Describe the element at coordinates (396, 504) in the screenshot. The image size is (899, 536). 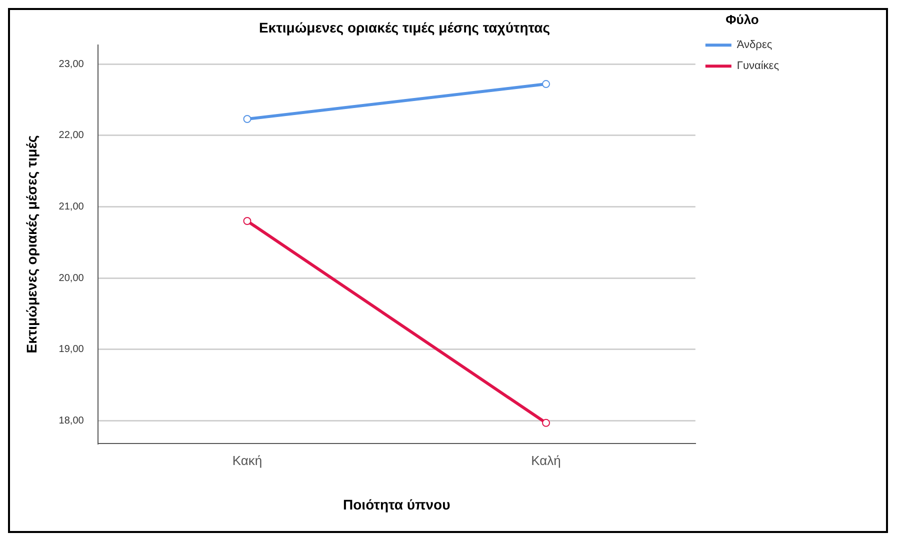
I see `x-axis-title: Ποιότητα ύπνου` at that location.